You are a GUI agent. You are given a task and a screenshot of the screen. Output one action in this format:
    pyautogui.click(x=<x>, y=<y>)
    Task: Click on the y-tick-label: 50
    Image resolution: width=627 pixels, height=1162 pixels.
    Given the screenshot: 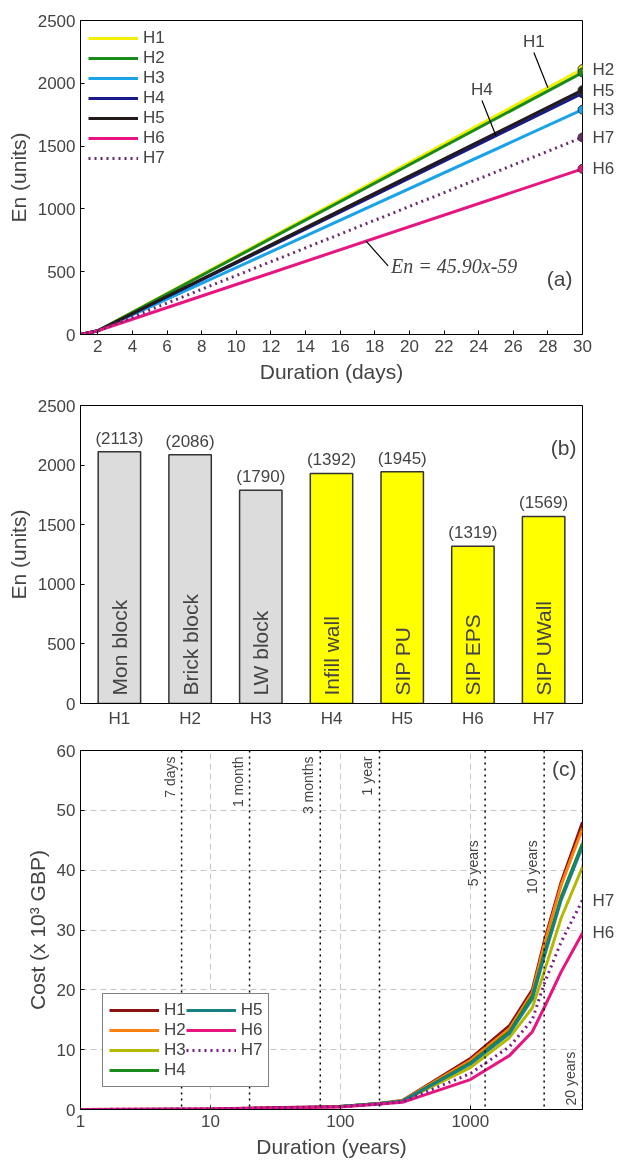 What is the action you would take?
    pyautogui.click(x=66, y=811)
    